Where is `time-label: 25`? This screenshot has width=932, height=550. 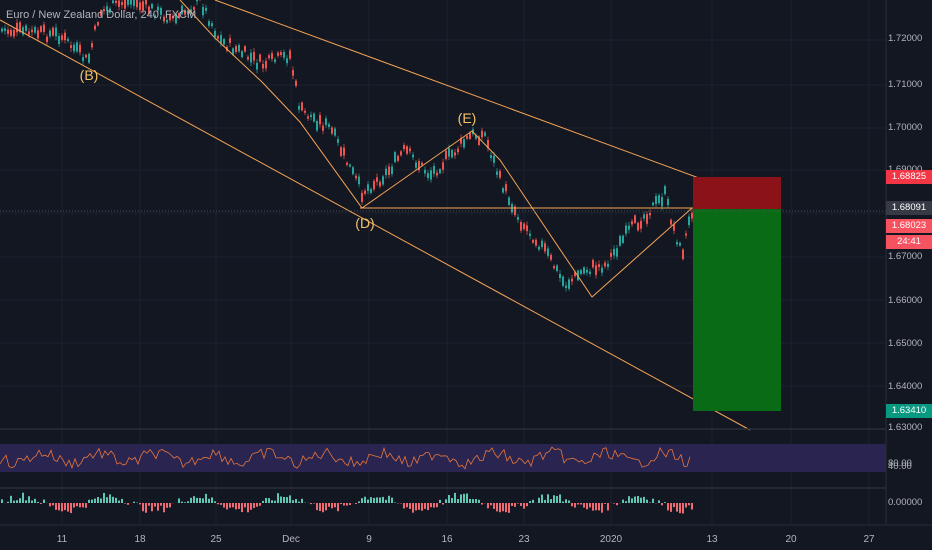 time-label: 25 is located at coordinates (216, 539).